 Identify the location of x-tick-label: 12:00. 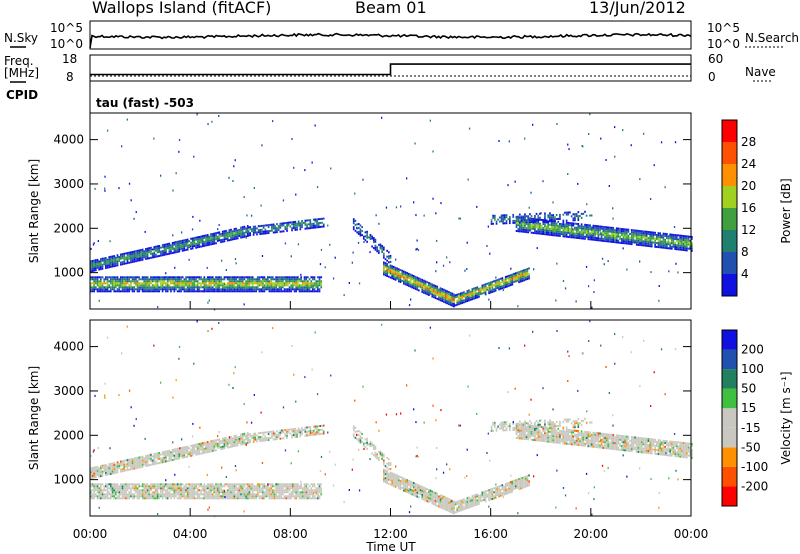
(390, 534).